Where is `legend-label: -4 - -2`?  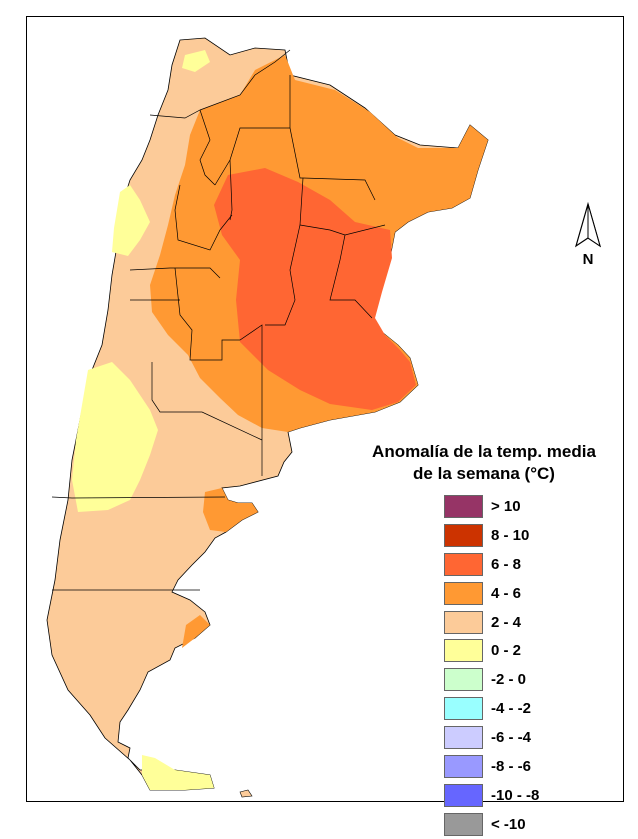
legend-label: -4 - -2 is located at coordinates (511, 709).